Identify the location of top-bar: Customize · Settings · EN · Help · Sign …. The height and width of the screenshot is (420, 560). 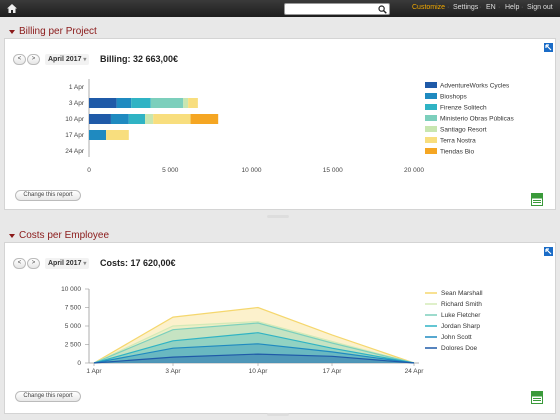
(280, 8).